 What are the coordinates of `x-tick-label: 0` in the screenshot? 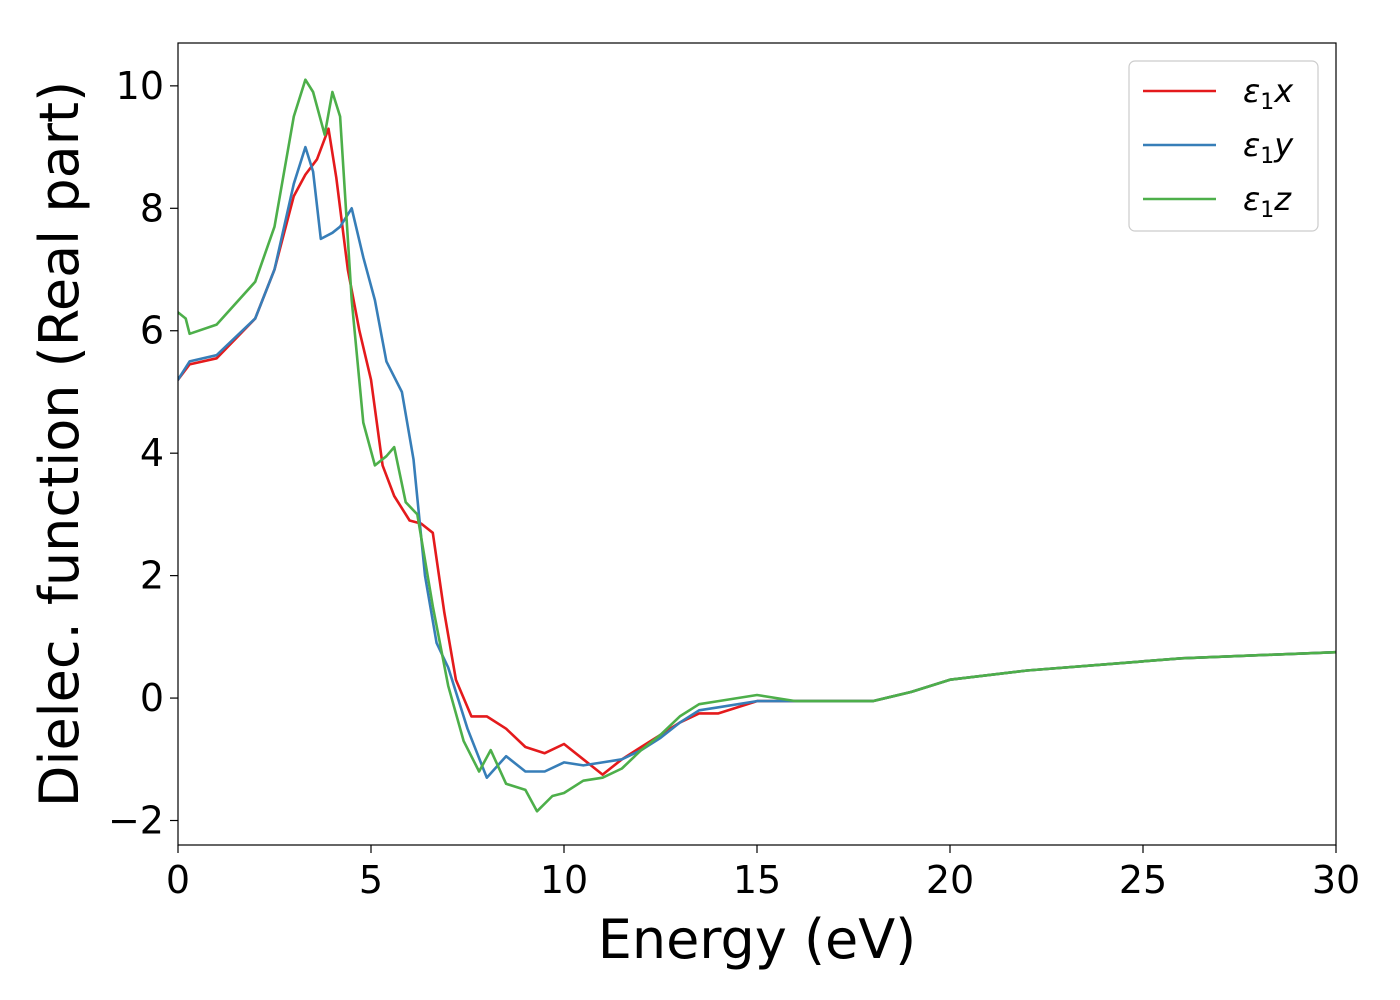 It's located at (178, 880).